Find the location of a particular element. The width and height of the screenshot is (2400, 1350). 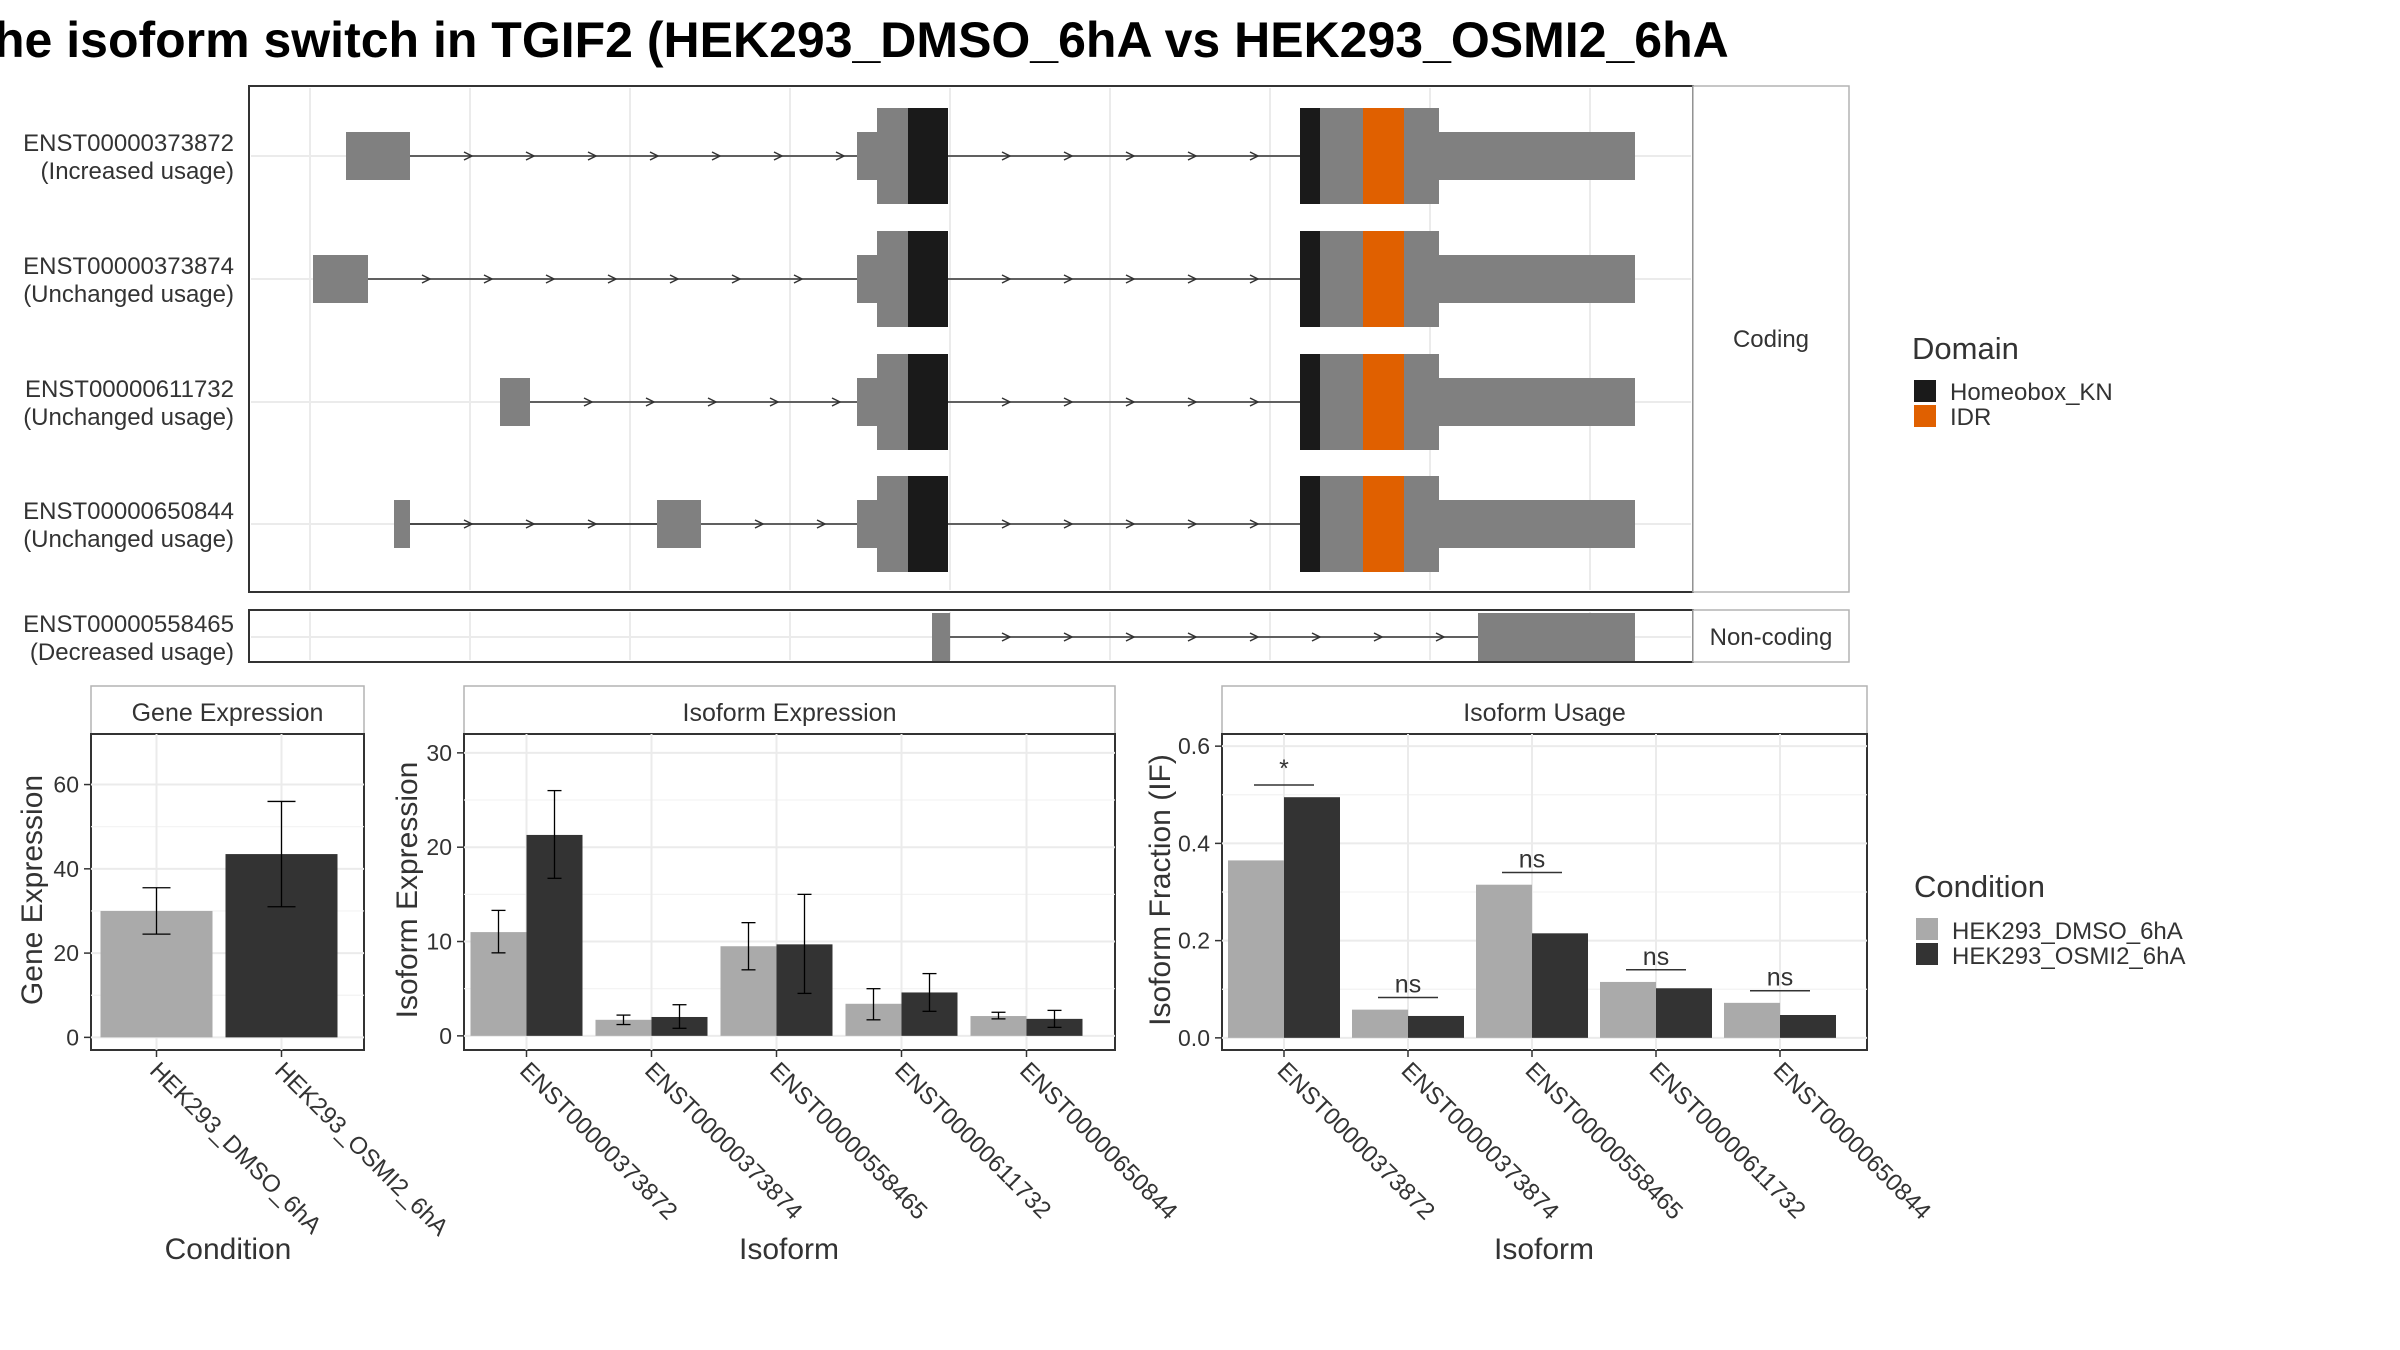

transcript-id-label: ENST00000373872 is located at coordinates (128, 143).